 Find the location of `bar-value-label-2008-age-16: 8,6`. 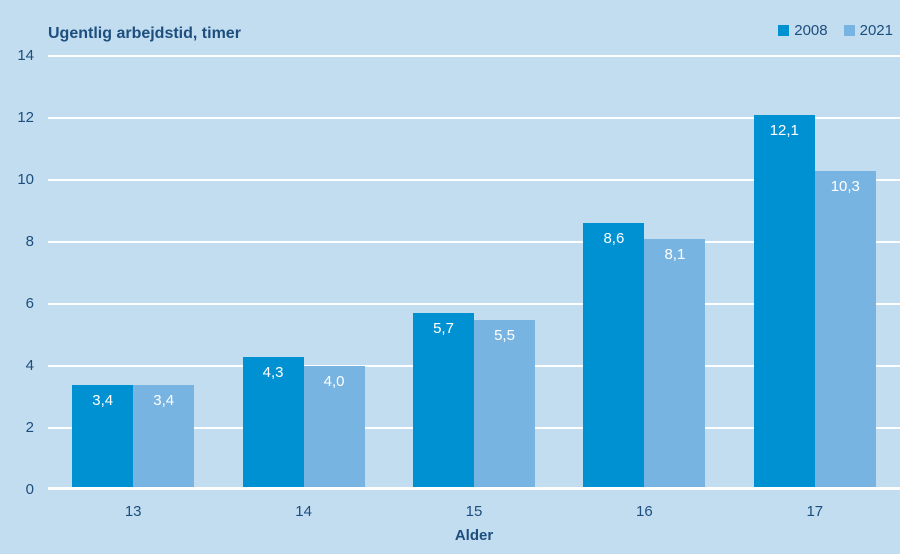

bar-value-label-2008-age-16: 8,6 is located at coordinates (614, 239).